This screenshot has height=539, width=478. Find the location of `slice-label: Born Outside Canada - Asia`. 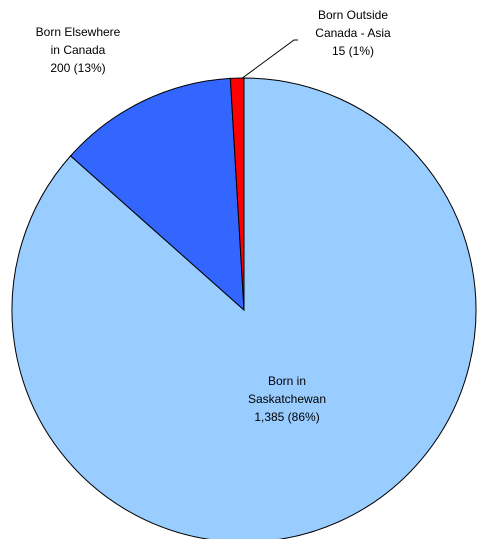

slice-label: Born Outside Canada - Asia is located at coordinates (353, 24).